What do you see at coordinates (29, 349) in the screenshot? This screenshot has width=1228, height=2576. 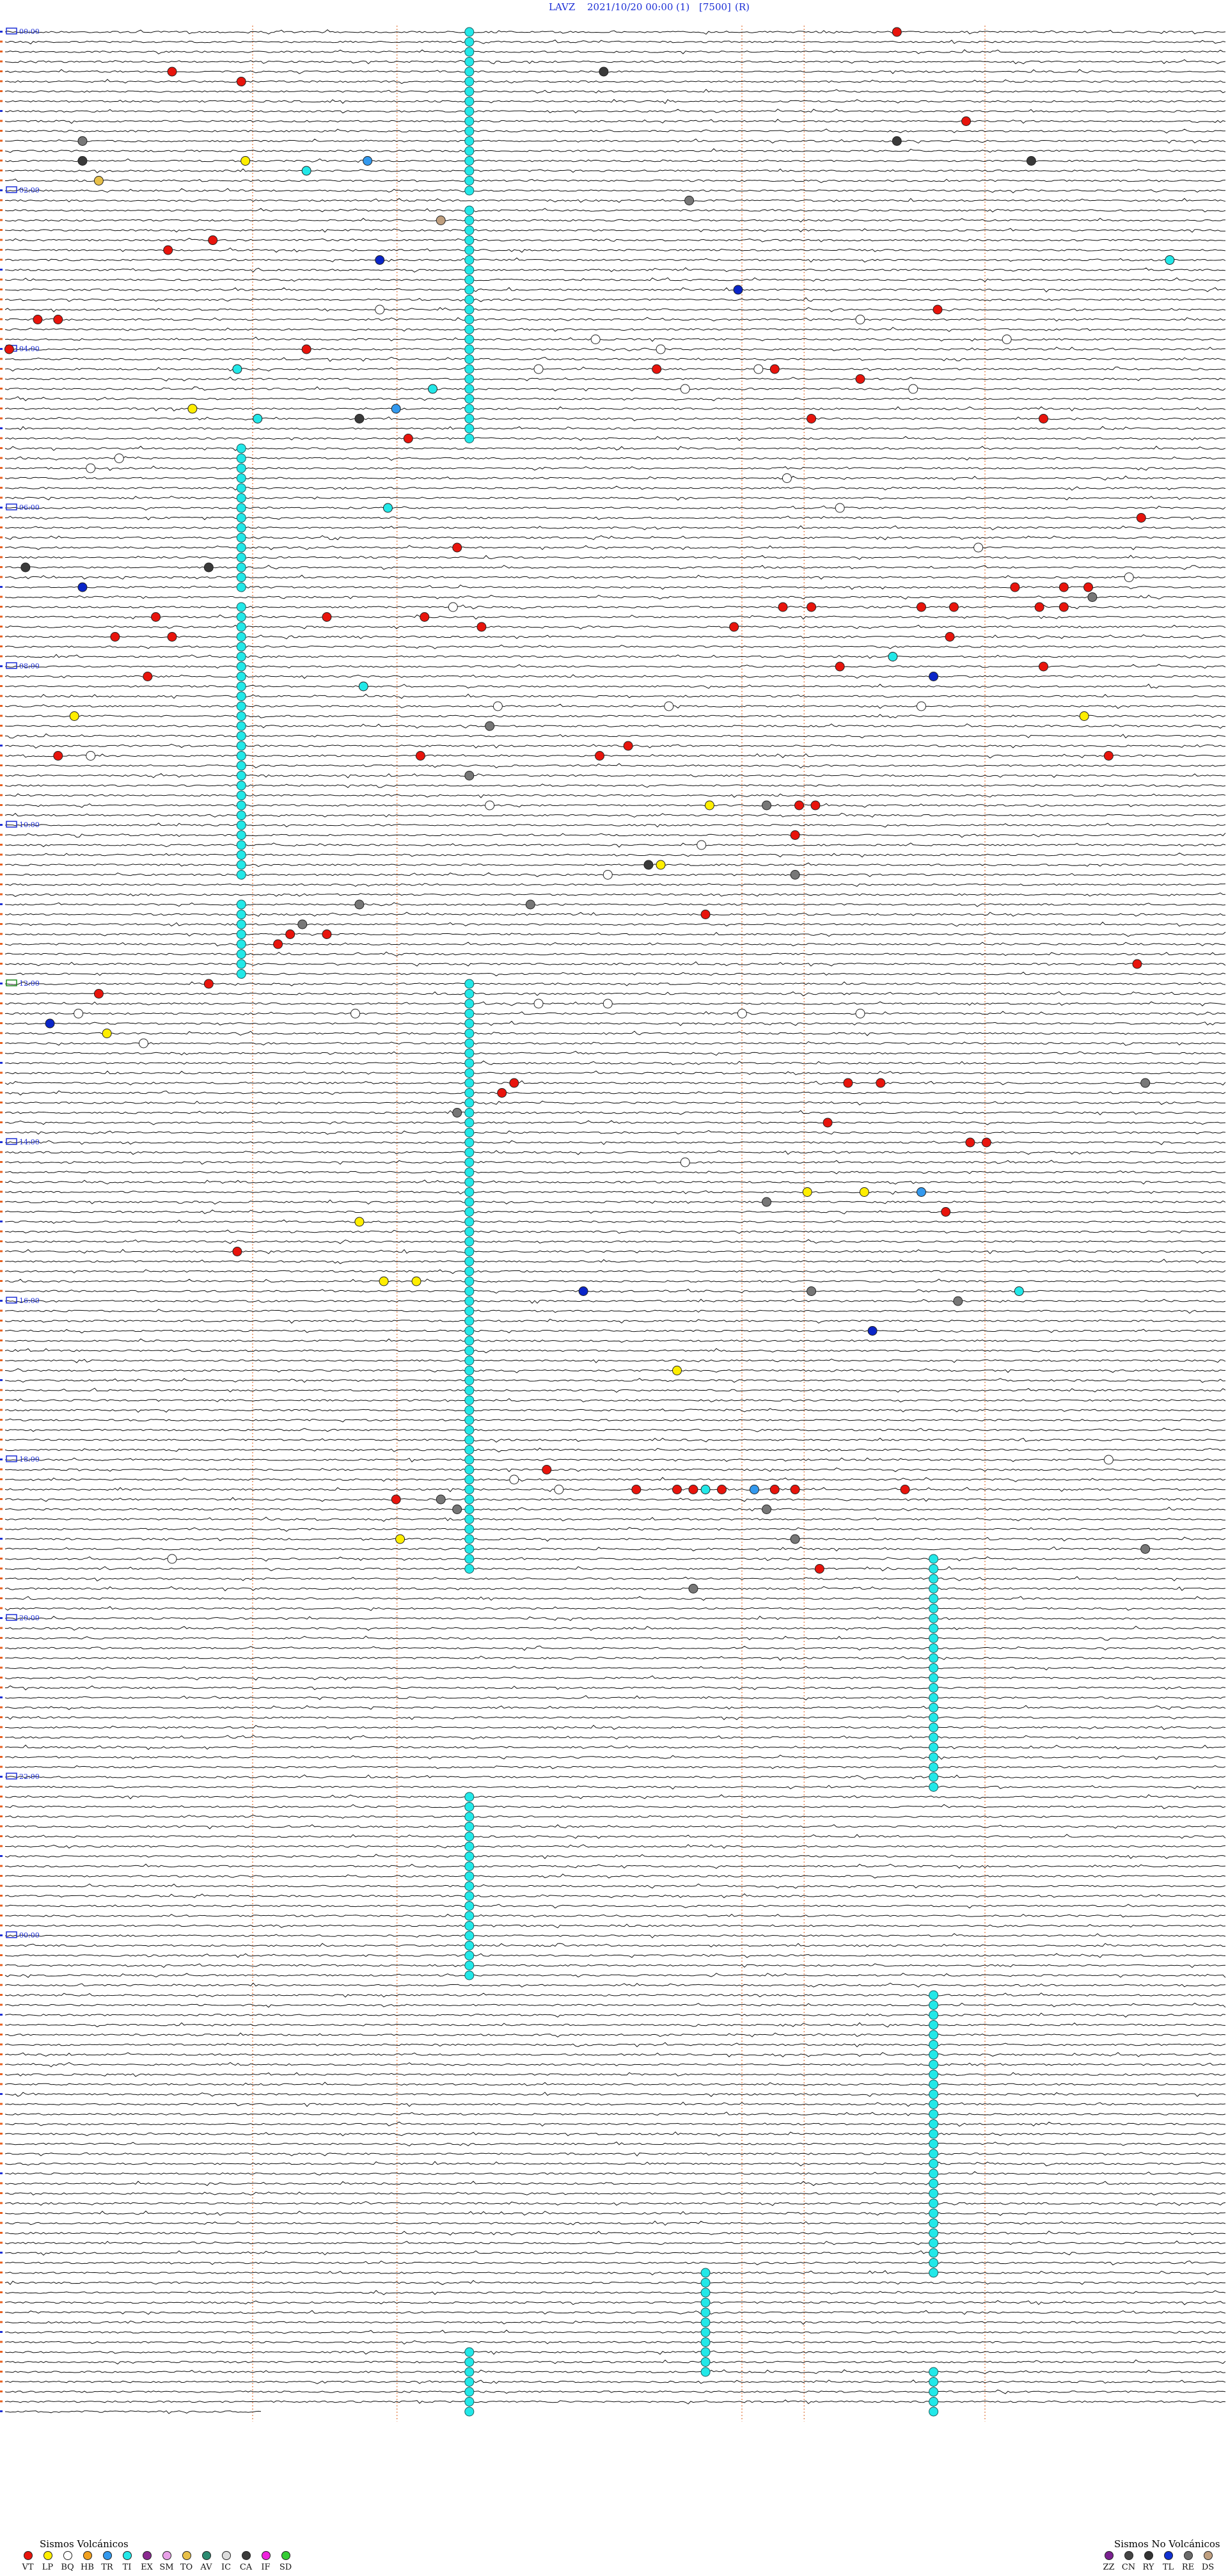 I see `hour-label: 04:00` at bounding box center [29, 349].